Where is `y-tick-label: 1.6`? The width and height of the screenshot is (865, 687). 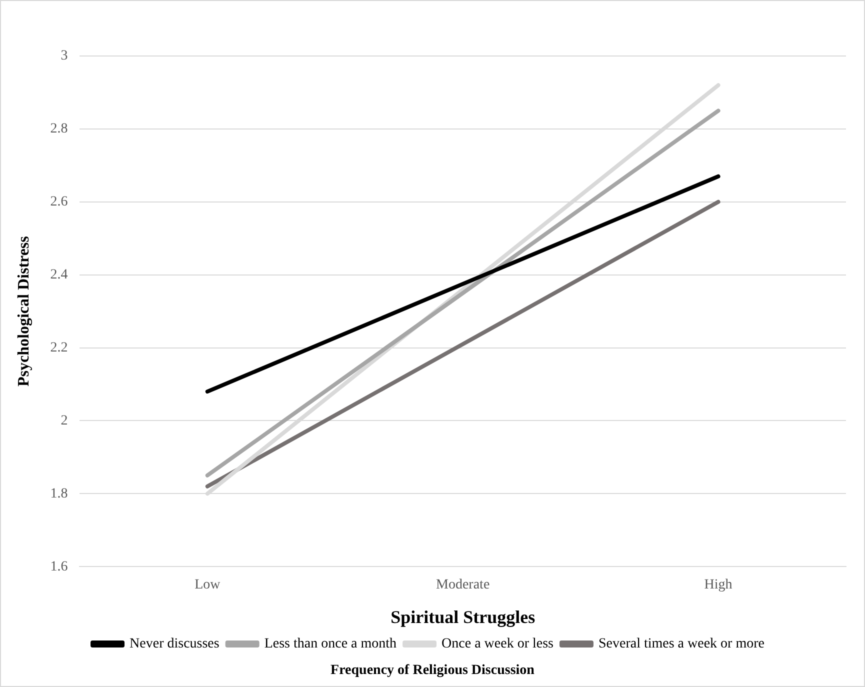
y-tick-label: 1.6 is located at coordinates (59, 566).